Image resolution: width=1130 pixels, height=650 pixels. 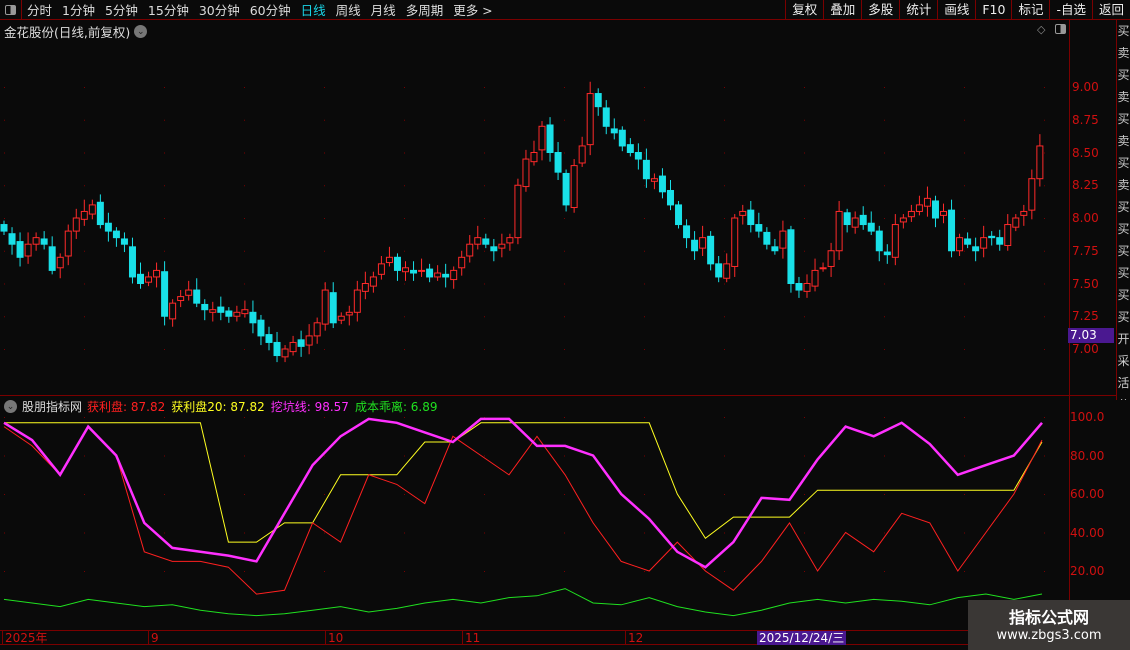 What do you see at coordinates (1110, 10) in the screenshot?
I see `toolbar-button-8: 返回` at bounding box center [1110, 10].